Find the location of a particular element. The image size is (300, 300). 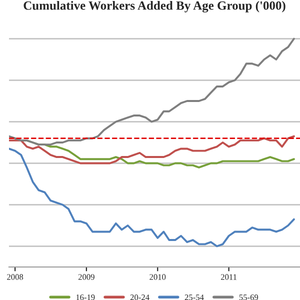

x-tick-label: 2009 is located at coordinates (86, 277).